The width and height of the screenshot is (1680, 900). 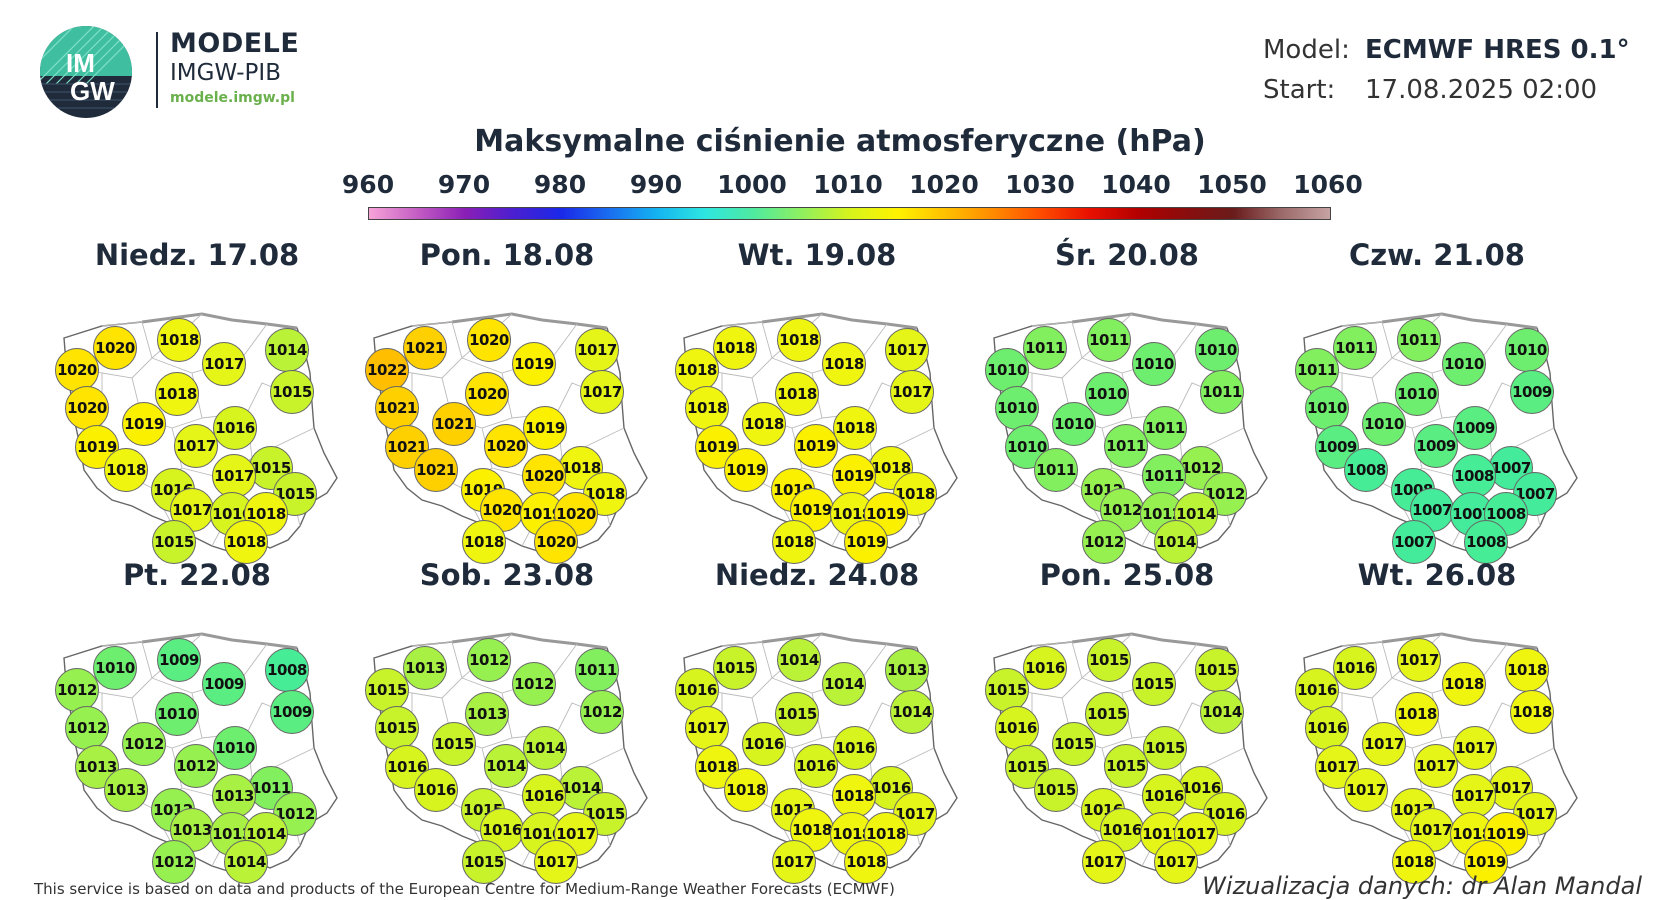 What do you see at coordinates (560, 184) in the screenshot?
I see `colorbar-tick-label: 980` at bounding box center [560, 184].